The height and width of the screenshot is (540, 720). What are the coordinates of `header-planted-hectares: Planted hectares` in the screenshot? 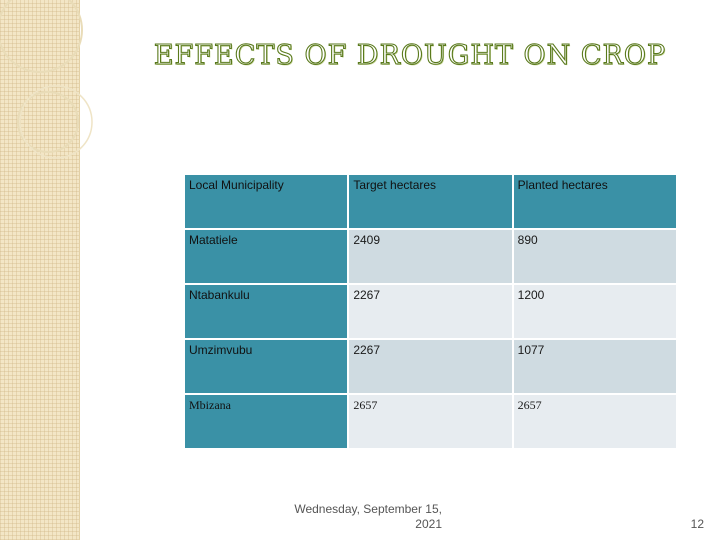 It's located at (595, 201).